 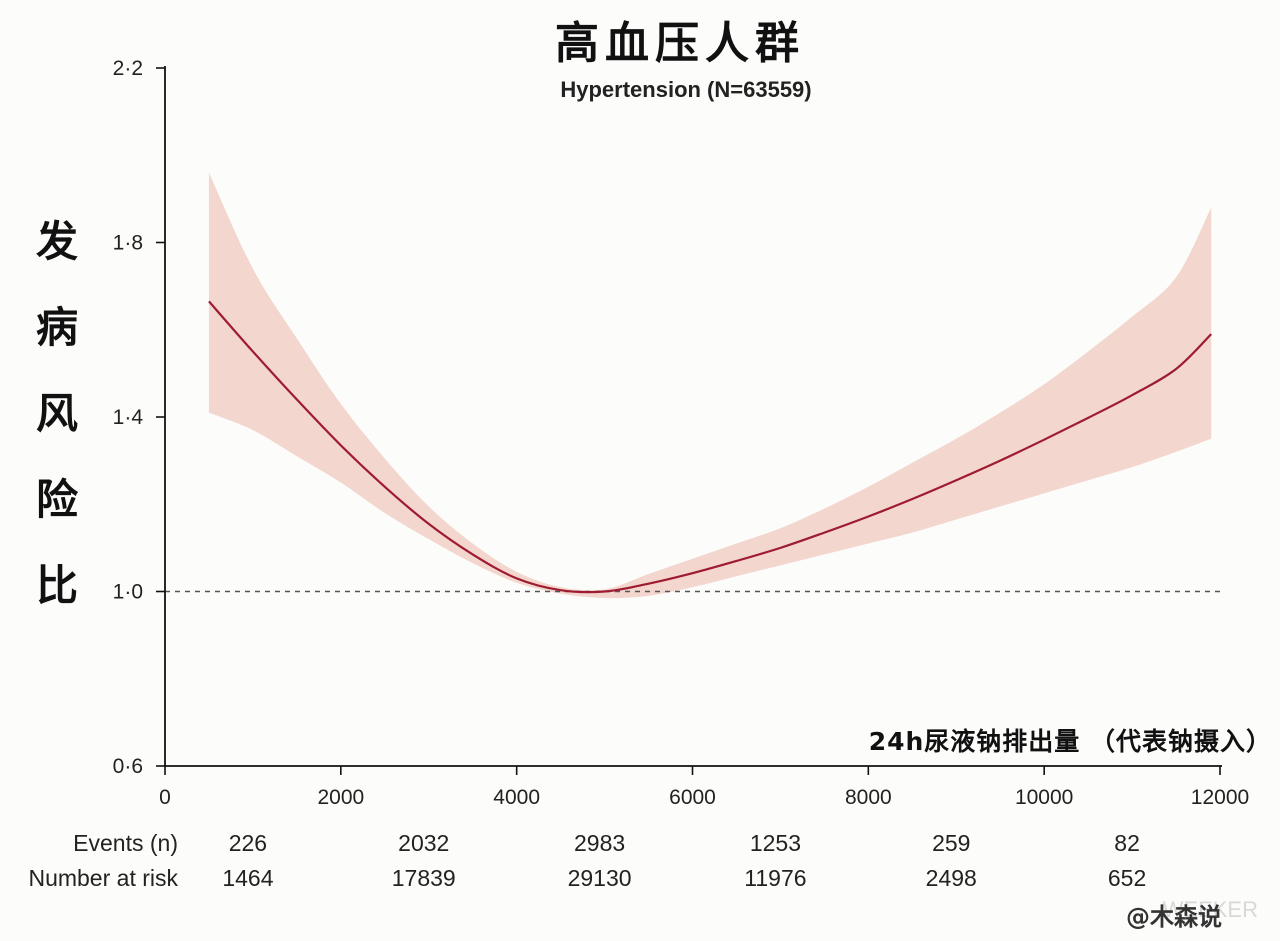 What do you see at coordinates (128, 243) in the screenshot?
I see `y-tick-label: 1·8` at bounding box center [128, 243].